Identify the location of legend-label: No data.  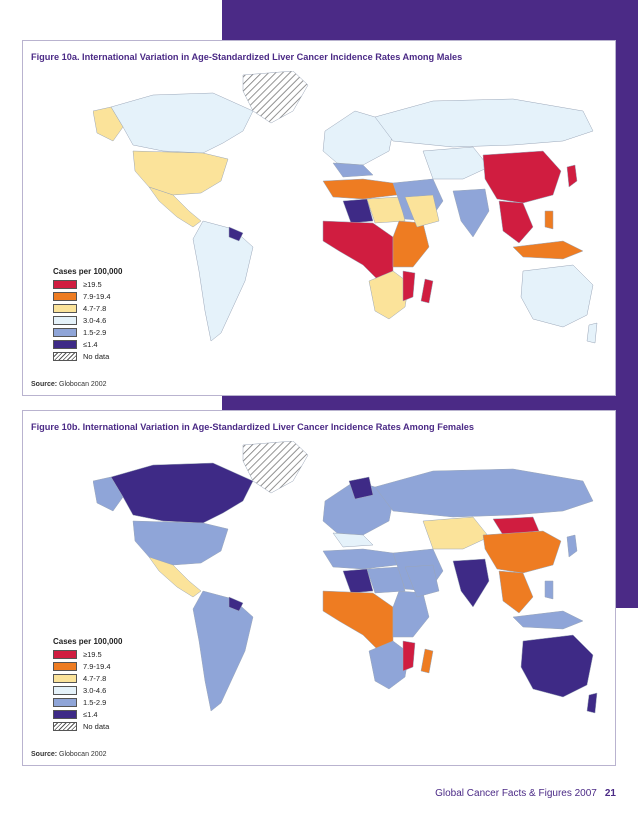
(96, 356).